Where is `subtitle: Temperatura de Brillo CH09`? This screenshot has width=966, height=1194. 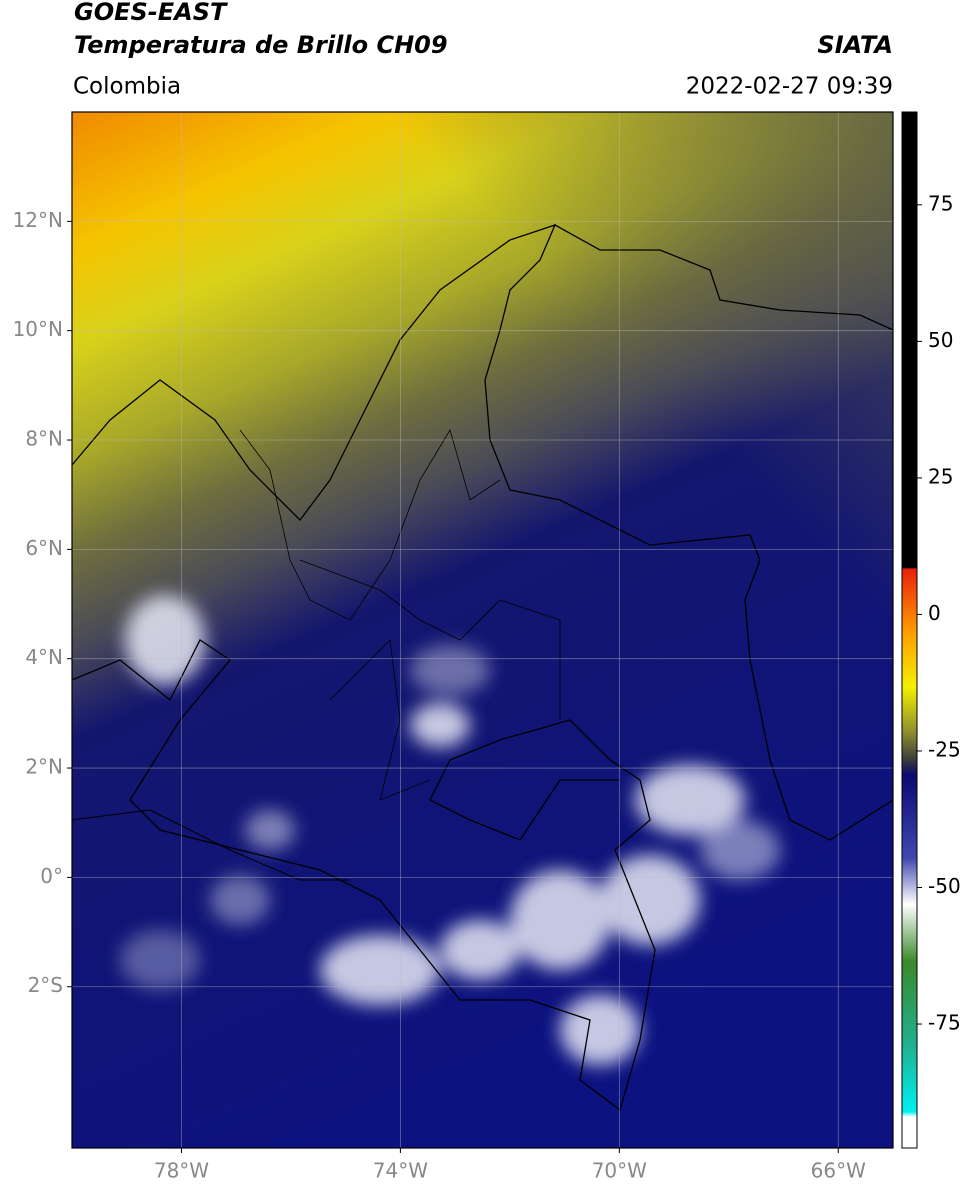
subtitle: Temperatura de Brillo CH09 is located at coordinates (261, 45).